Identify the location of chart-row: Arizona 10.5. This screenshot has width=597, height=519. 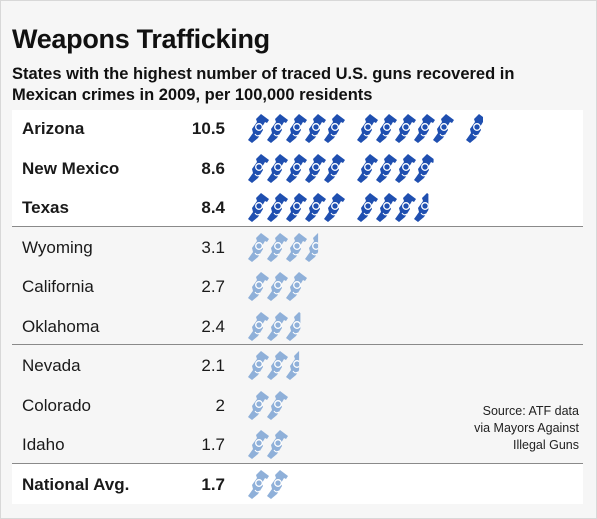
(297, 129).